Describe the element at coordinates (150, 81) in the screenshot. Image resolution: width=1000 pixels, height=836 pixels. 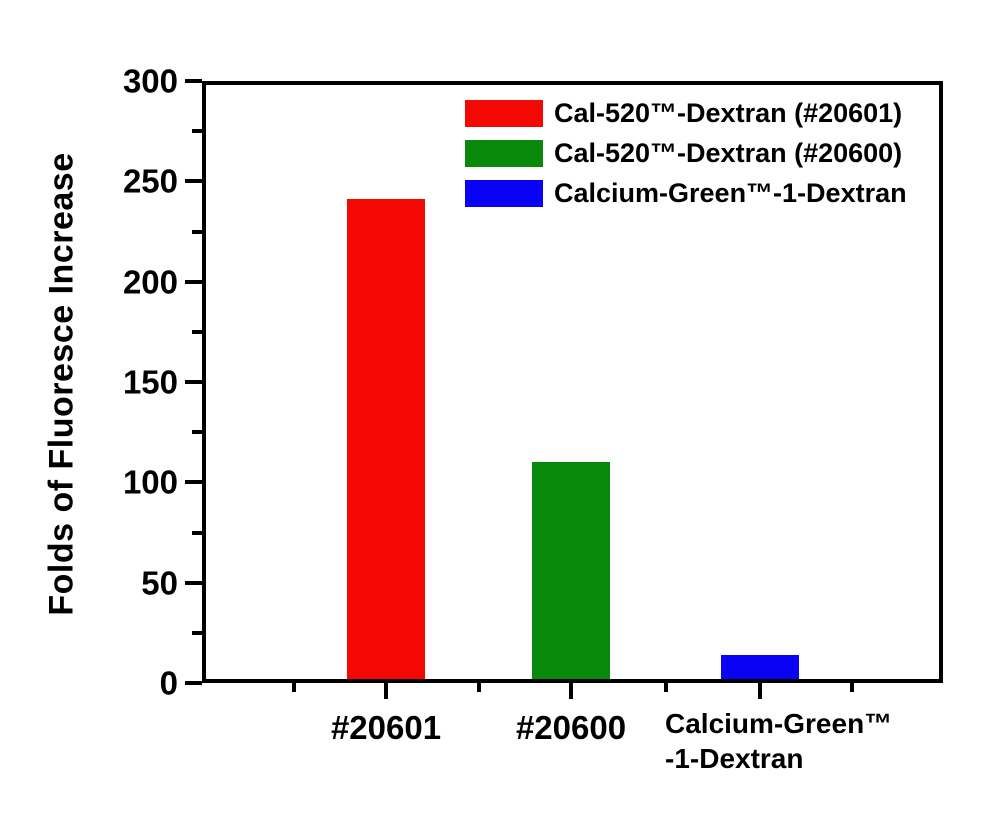
I see `y-tick-label: 300` at that location.